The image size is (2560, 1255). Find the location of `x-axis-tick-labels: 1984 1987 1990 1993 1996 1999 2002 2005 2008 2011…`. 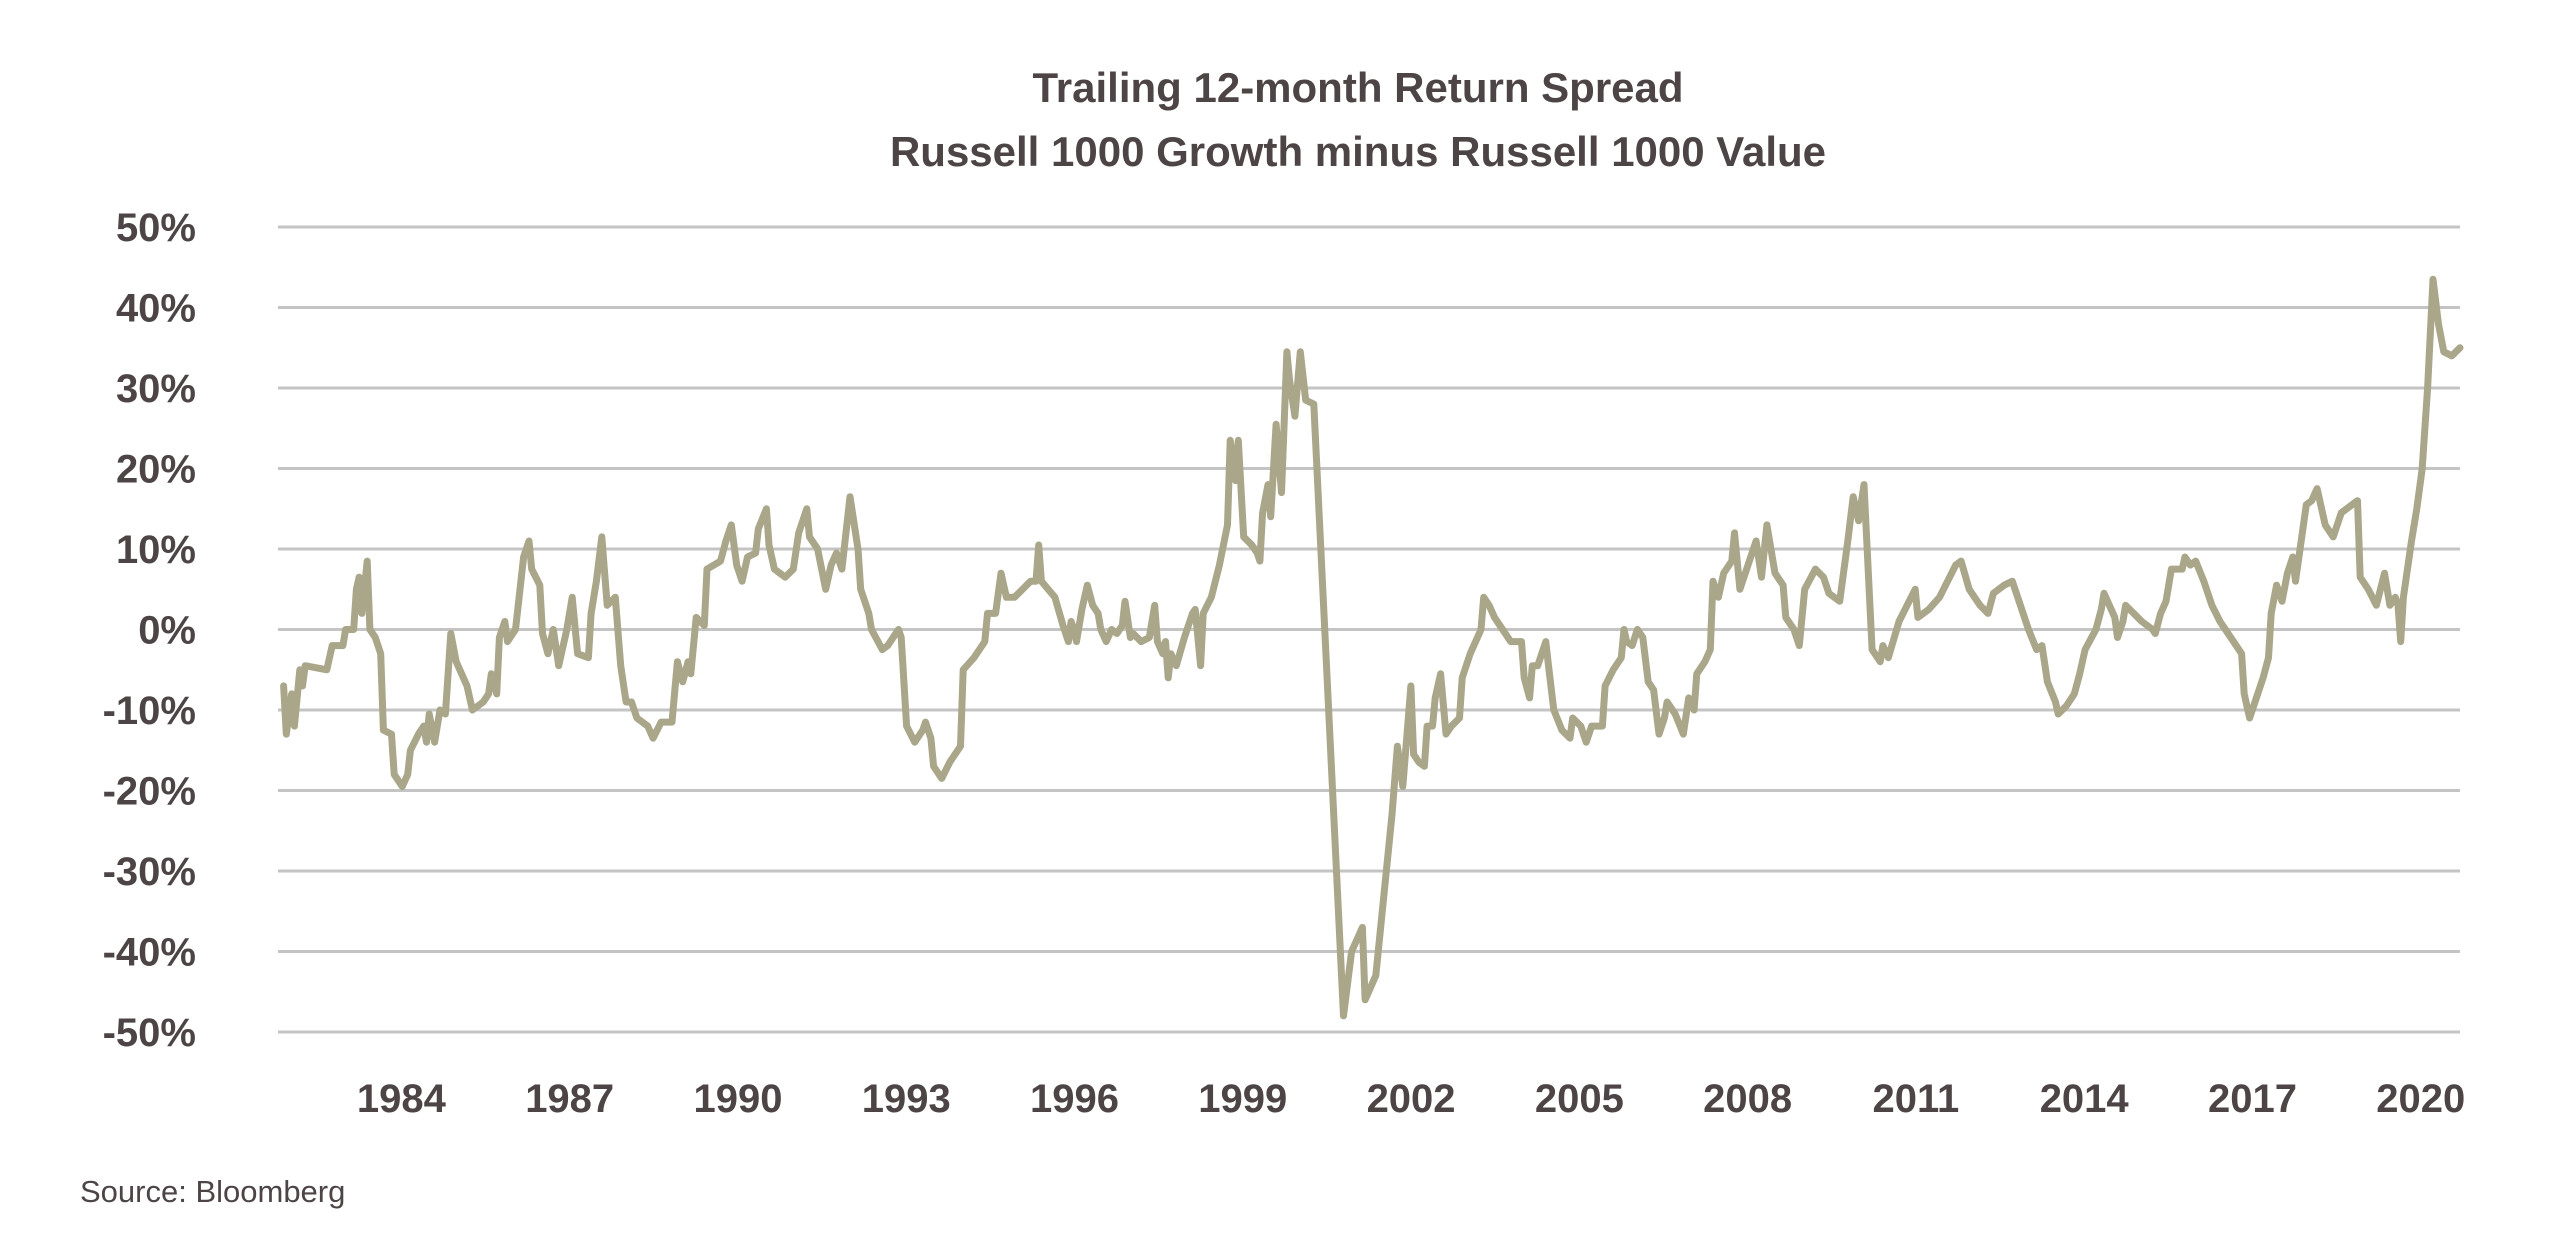

x-axis-tick-labels: 1984 1987 1990 1993 1996 1999 2002 2005 2008 2011… is located at coordinates (1411, 1099).